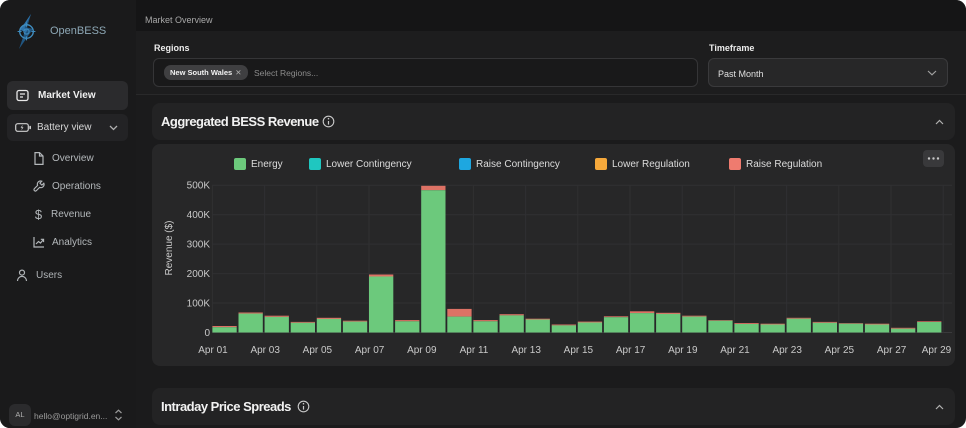 Image resolution: width=966 pixels, height=428 pixels. What do you see at coordinates (213, 350) in the screenshot?
I see `svg-text: Apr 01` at bounding box center [213, 350].